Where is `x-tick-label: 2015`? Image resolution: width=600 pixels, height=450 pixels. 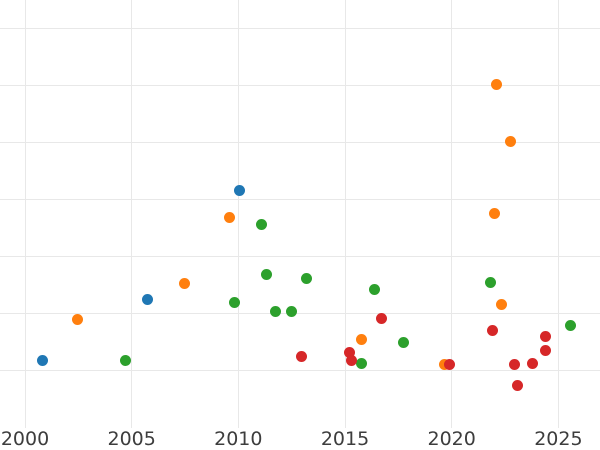 x-tick-label: 2015 is located at coordinates (345, 439).